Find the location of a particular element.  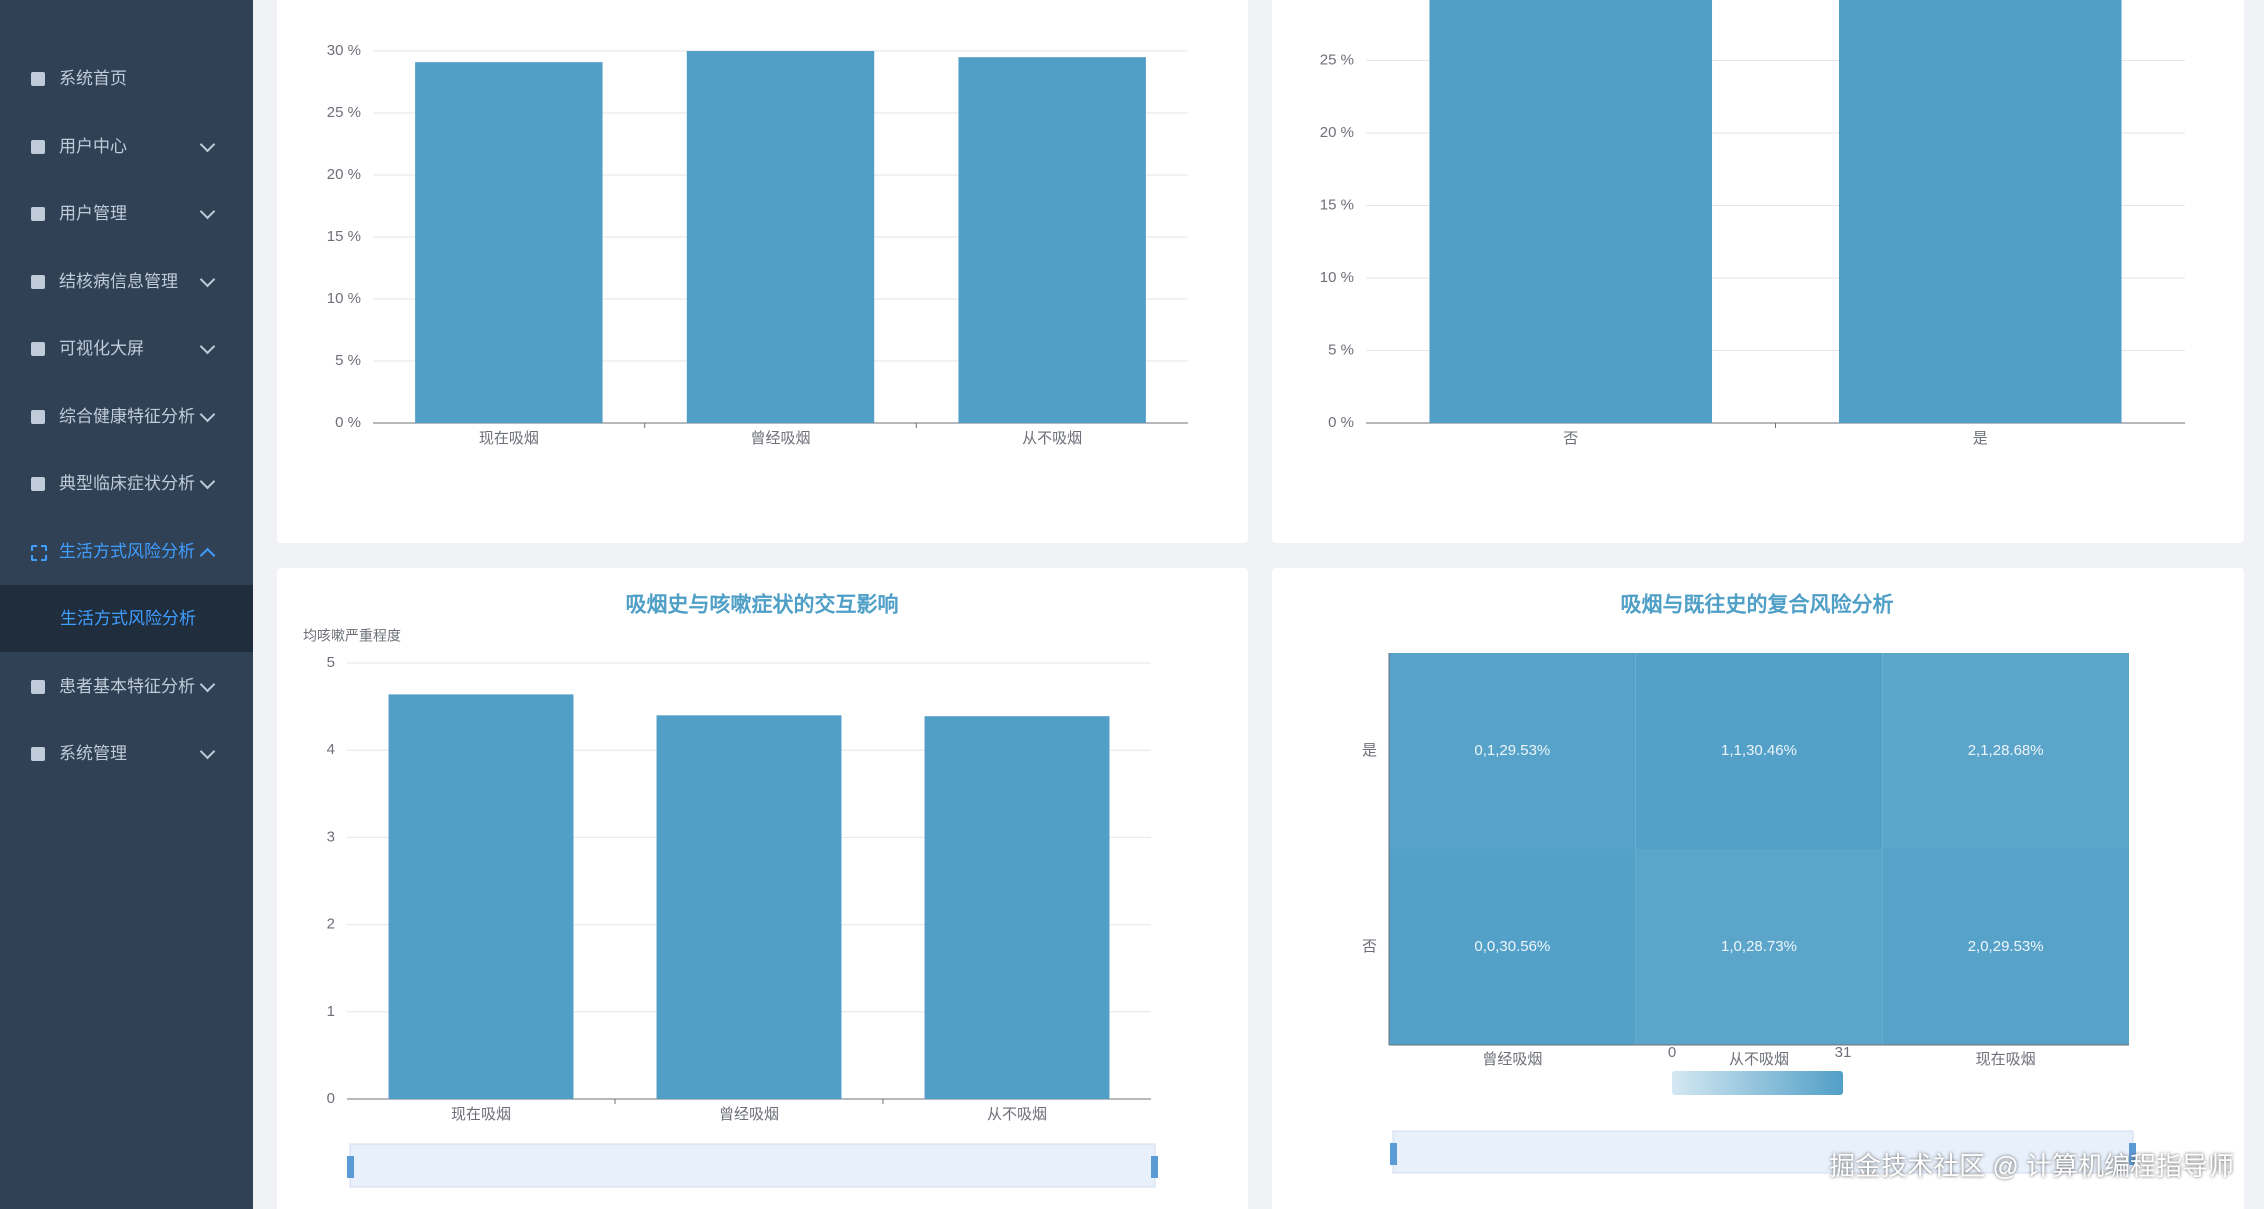

menu-label: 患者基本特征分析 is located at coordinates (127, 686).